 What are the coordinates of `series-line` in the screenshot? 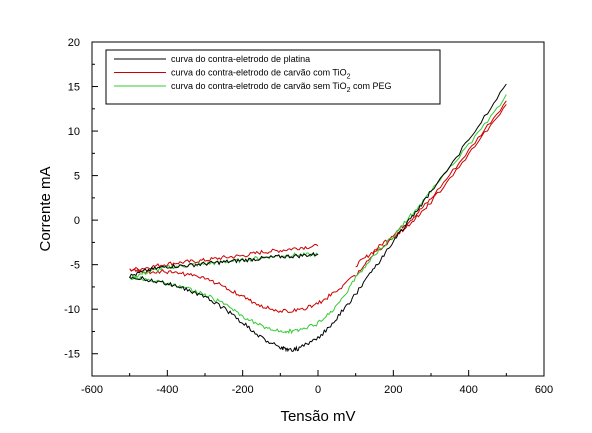 It's located at (431, 184).